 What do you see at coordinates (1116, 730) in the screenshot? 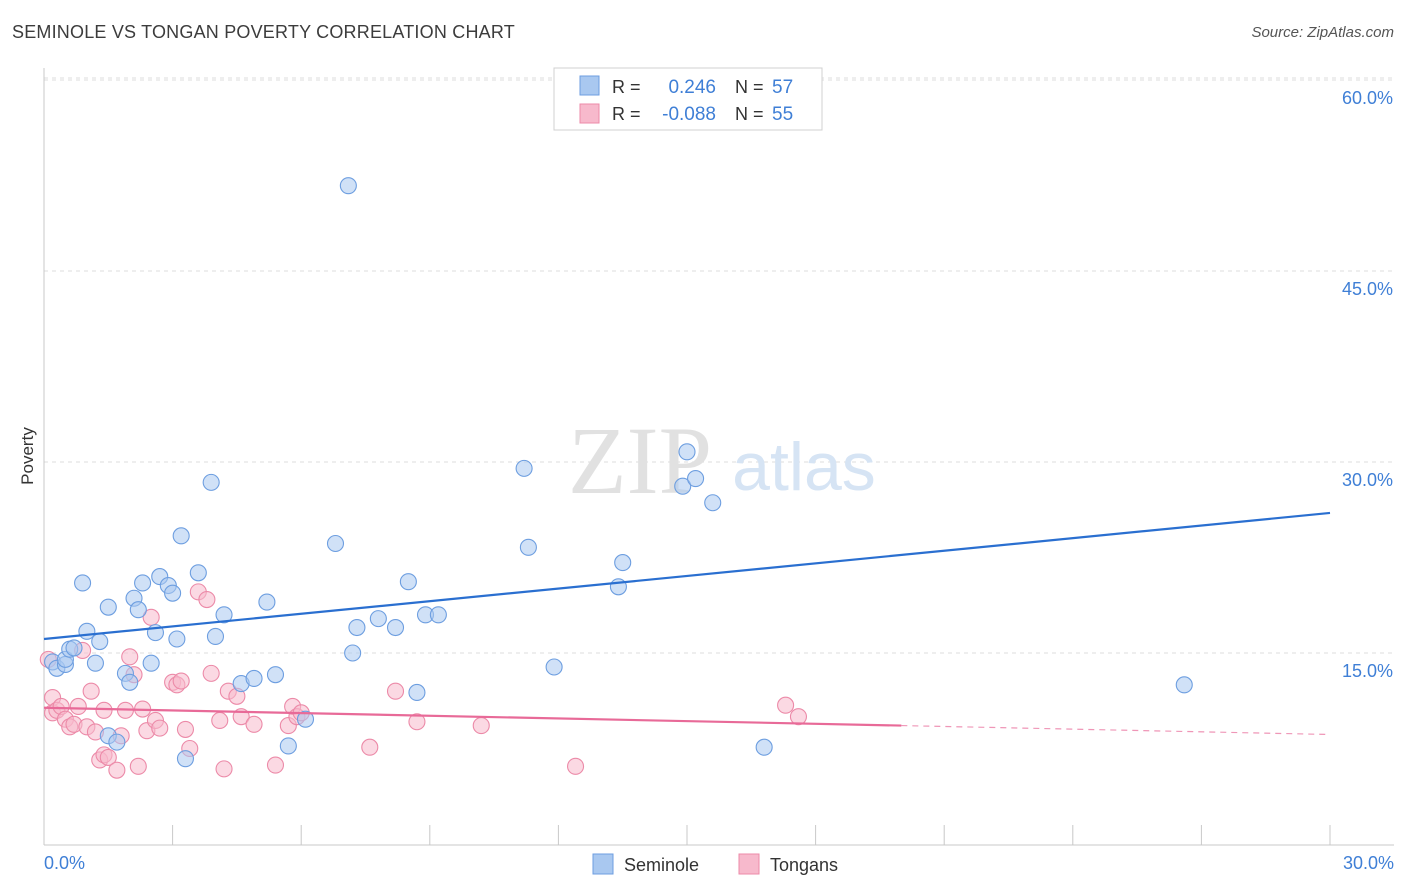
I see `tongans-trend-extension` at bounding box center [1116, 730].